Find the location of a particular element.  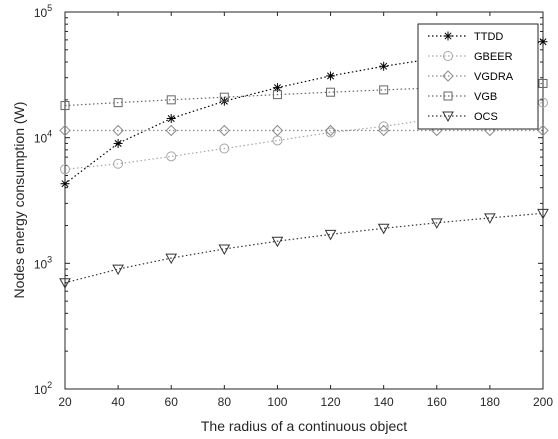

x-tick-label: 40 is located at coordinates (118, 402).